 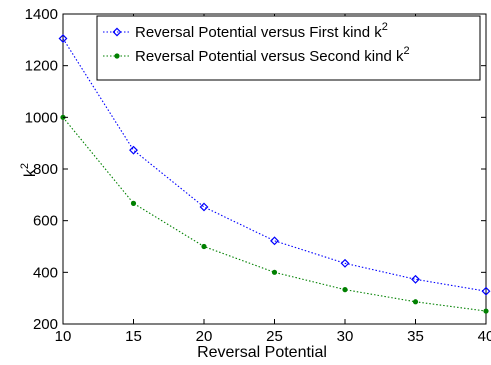 What do you see at coordinates (133, 336) in the screenshot?
I see `x-tick-label: 15` at bounding box center [133, 336].